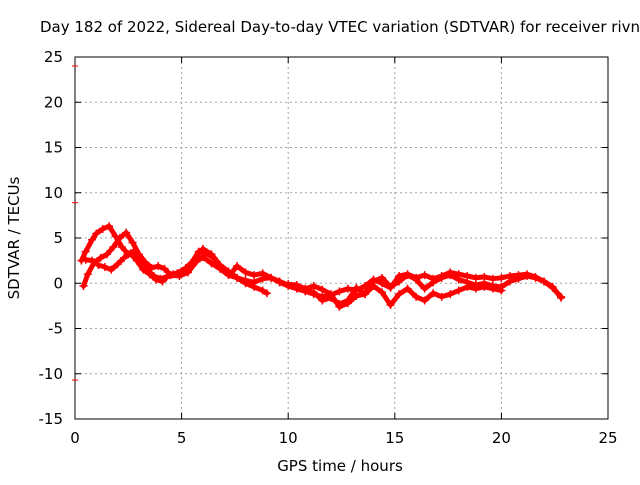 The height and width of the screenshot is (485, 640). What do you see at coordinates (58, 283) in the screenshot?
I see `y-tick-label: 0` at bounding box center [58, 283].